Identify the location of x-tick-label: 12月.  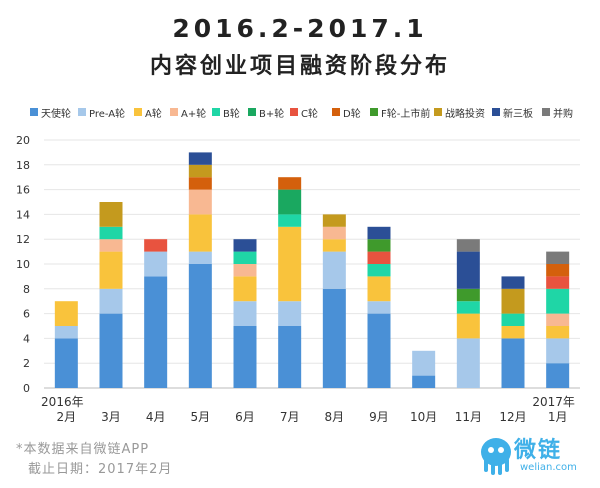
(512, 417).